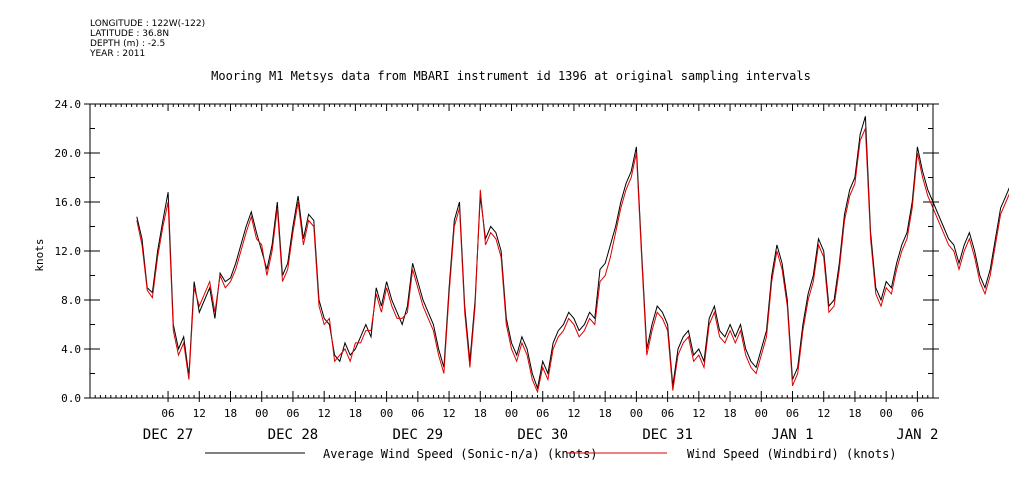  Describe the element at coordinates (542, 435) in the screenshot. I see `x-day-label: DEC 30` at that location.